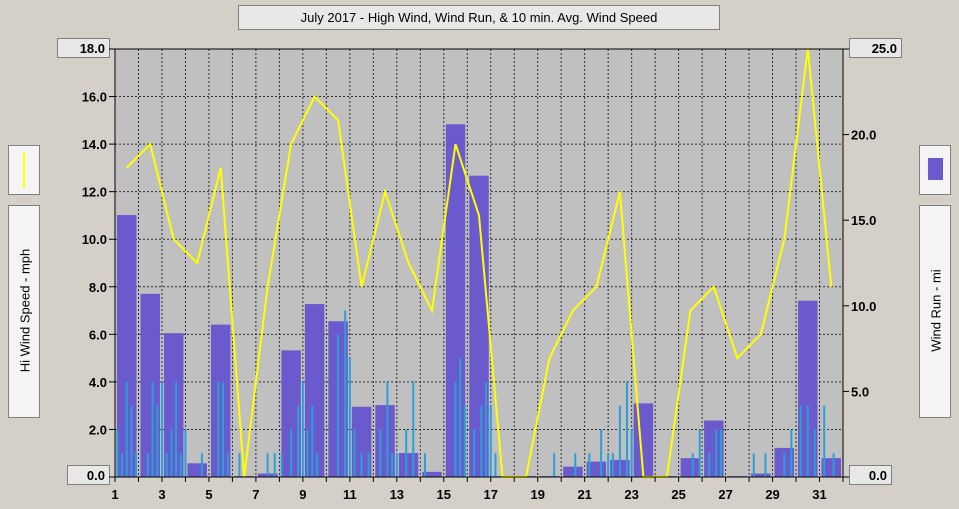 The height and width of the screenshot is (509, 959). What do you see at coordinates (208, 494) in the screenshot?
I see `x-tick-label: 5` at bounding box center [208, 494].